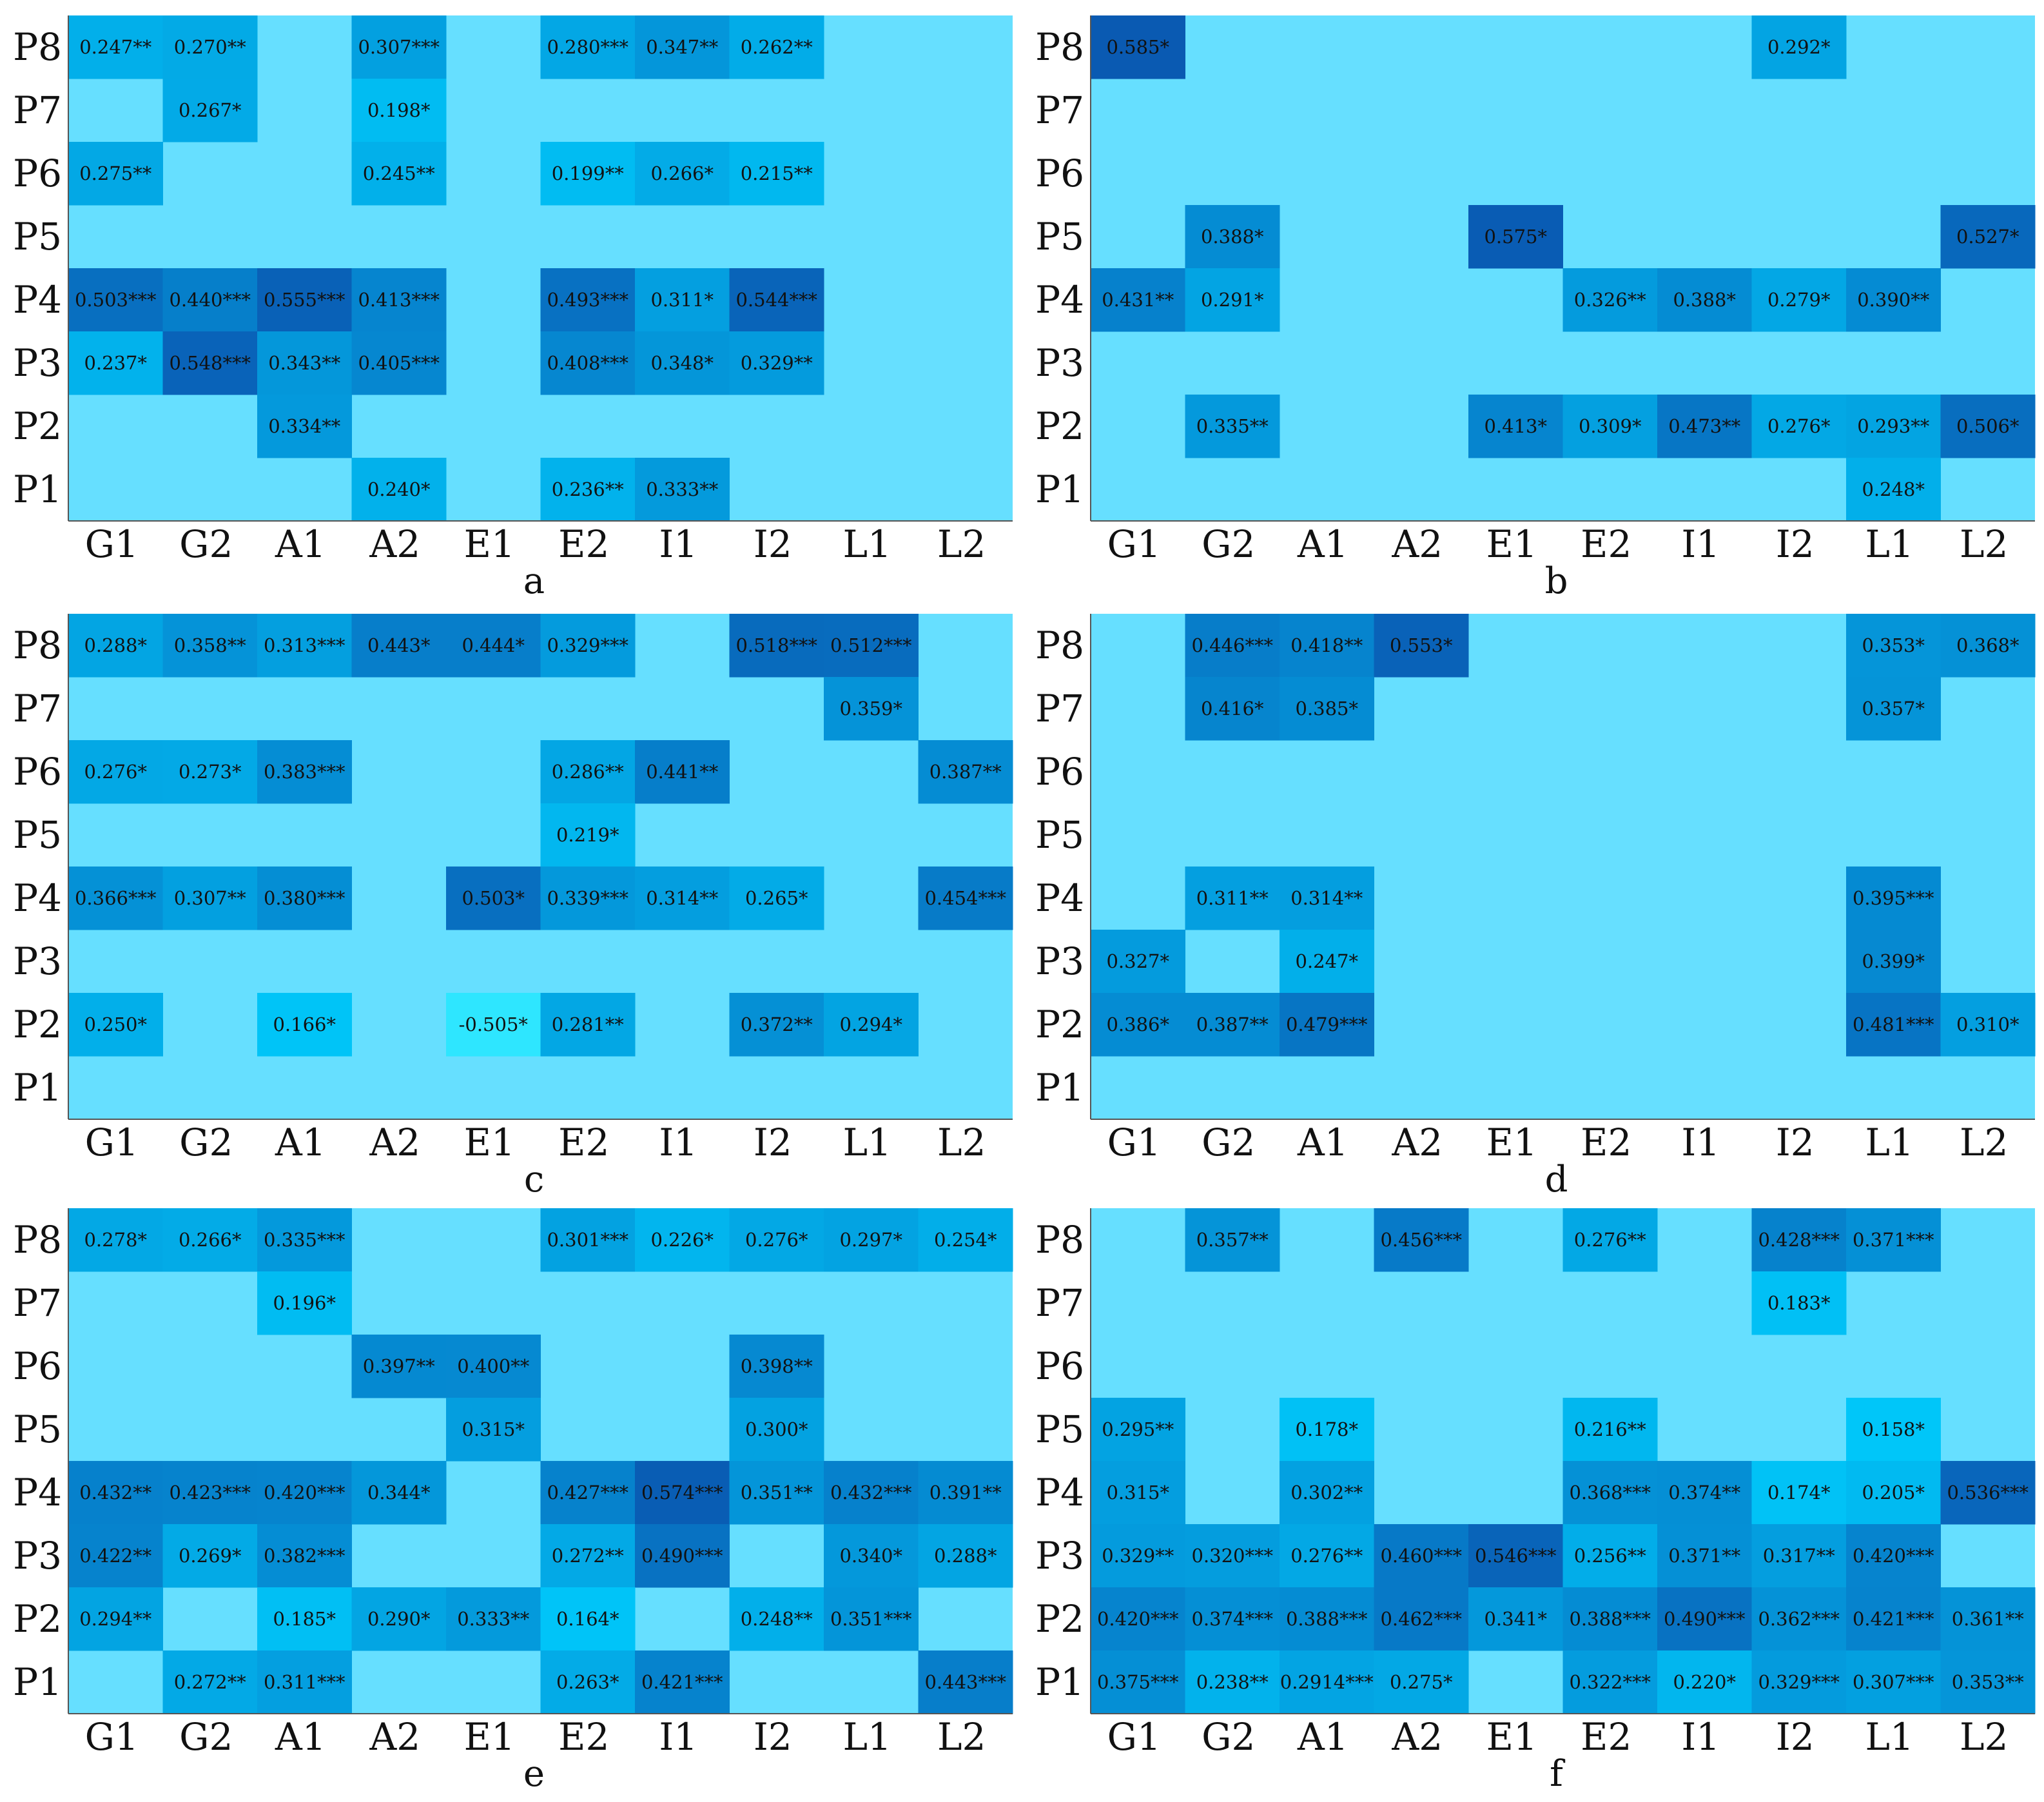 The image size is (2044, 1802). I want to click on cell-label: 0.220*, so click(1704, 1682).